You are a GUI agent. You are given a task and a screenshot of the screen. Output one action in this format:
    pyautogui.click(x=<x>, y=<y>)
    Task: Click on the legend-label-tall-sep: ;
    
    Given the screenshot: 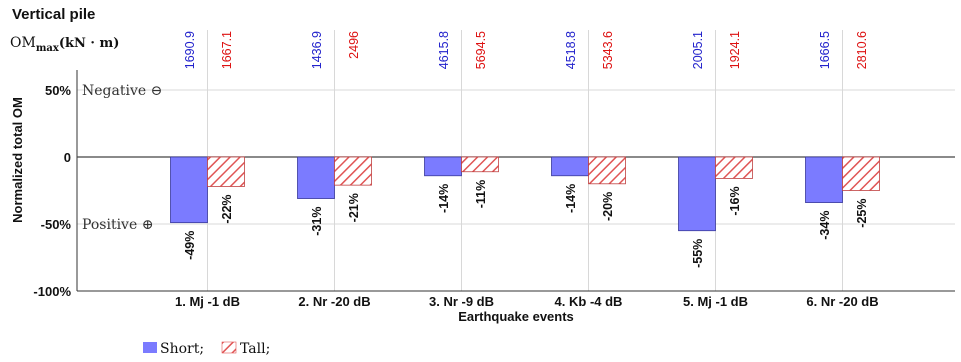 What is the action you would take?
    pyautogui.click(x=268, y=349)
    